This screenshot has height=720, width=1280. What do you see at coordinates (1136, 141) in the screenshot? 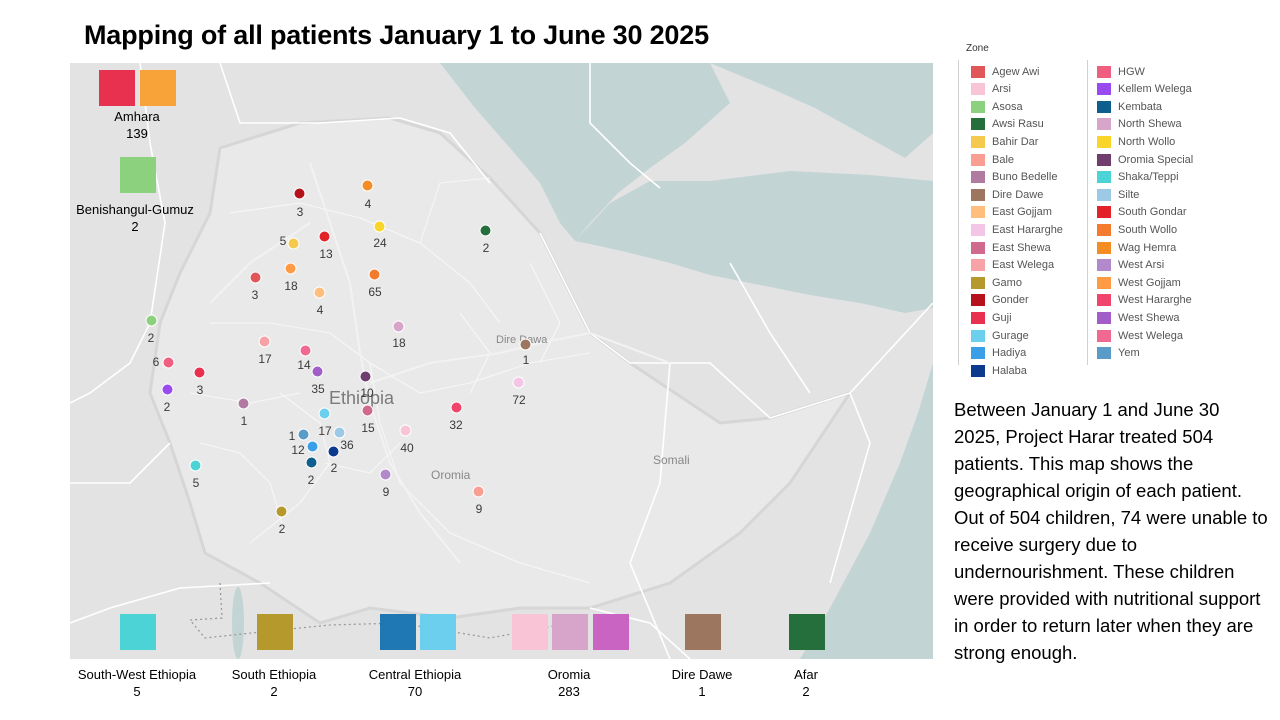
I see `legend-item: North Wollo` at bounding box center [1136, 141].